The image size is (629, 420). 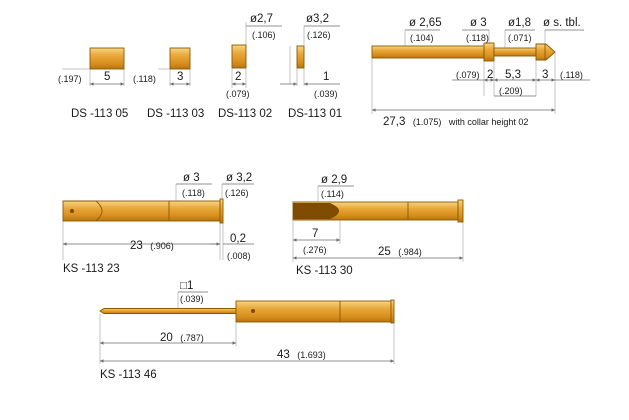 What do you see at coordinates (490, 75) in the screenshot?
I see `len-2: 2` at bounding box center [490, 75].